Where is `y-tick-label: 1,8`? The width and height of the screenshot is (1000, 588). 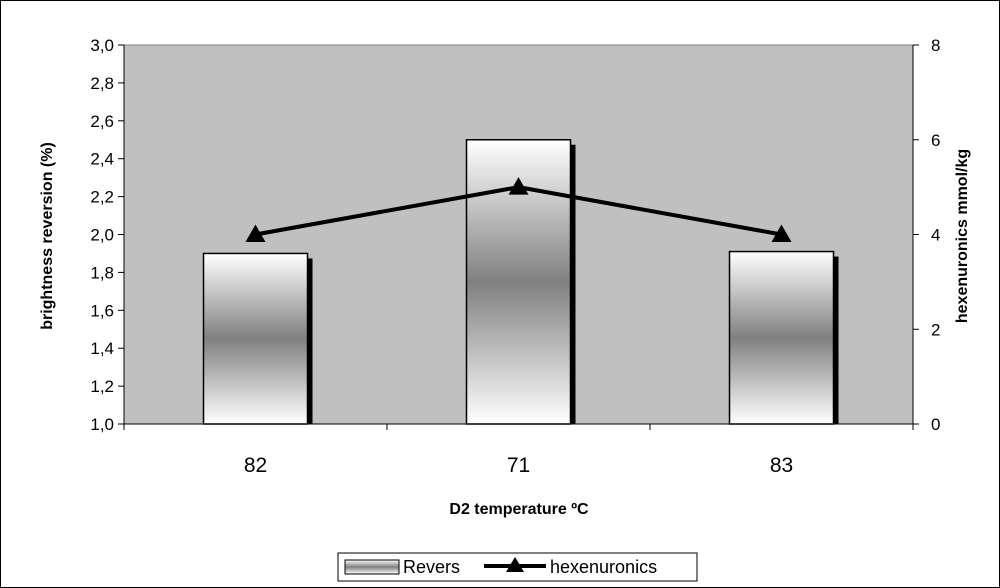 y-tick-label: 1,8 is located at coordinates (102, 272).